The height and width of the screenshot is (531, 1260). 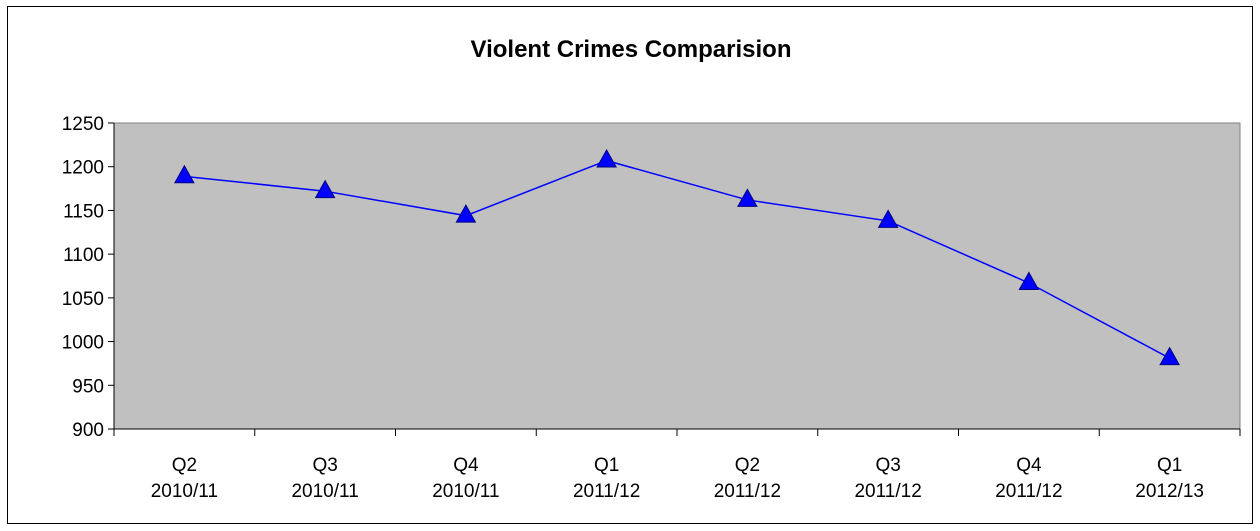 I want to click on x-tick-label-year: 2012/13, so click(x=1169, y=491).